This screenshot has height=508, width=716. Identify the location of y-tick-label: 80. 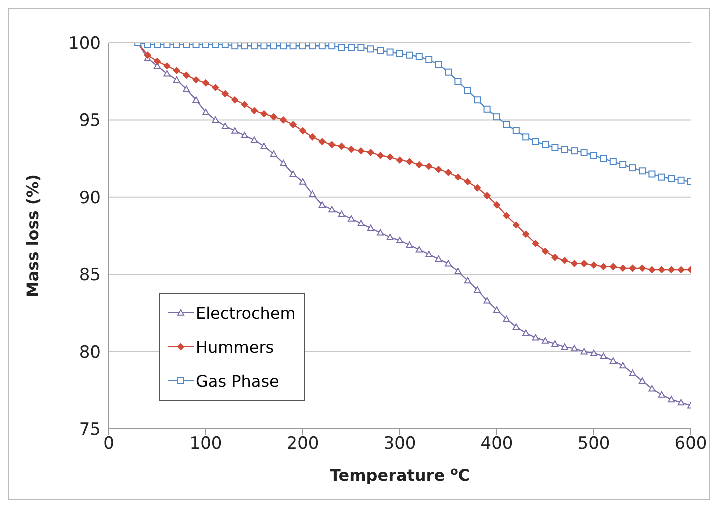
(90, 352).